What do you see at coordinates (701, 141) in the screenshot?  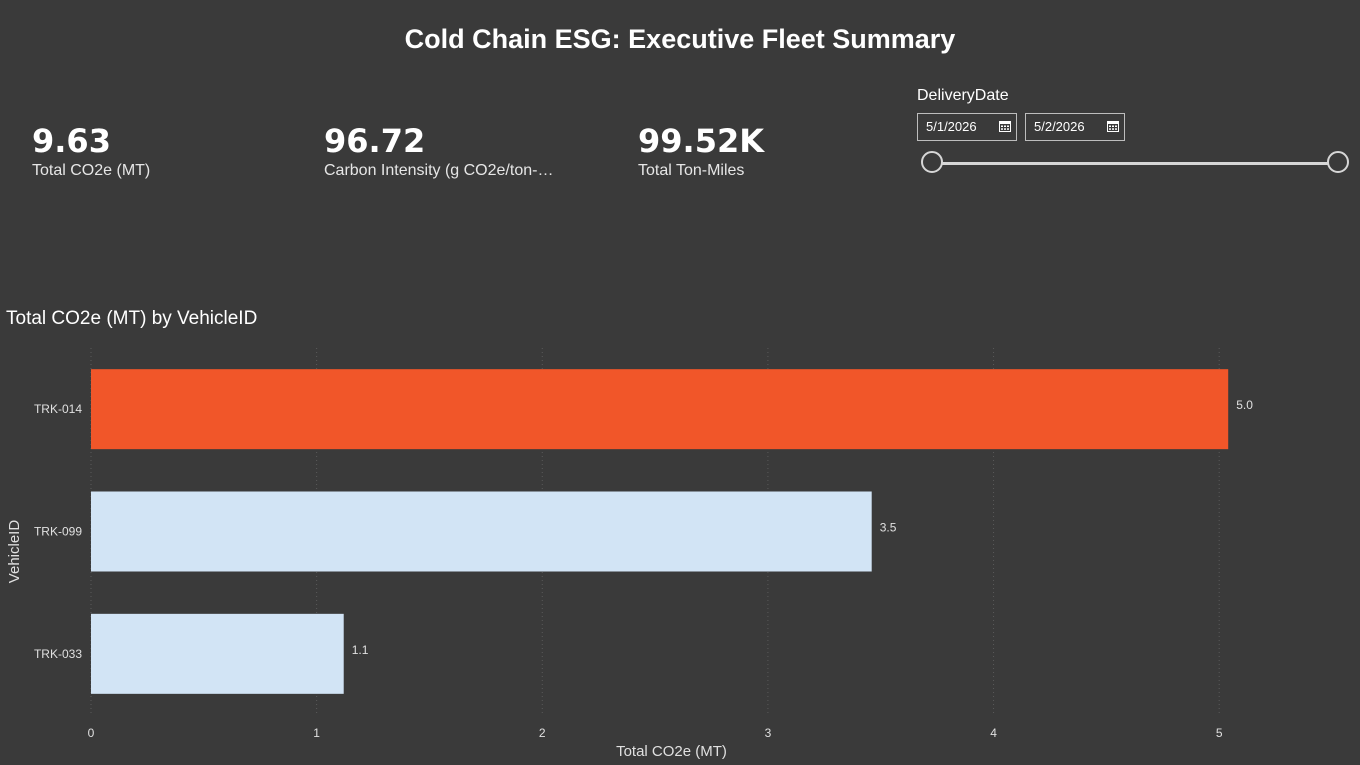 I see `kpi-value: 99.52K` at bounding box center [701, 141].